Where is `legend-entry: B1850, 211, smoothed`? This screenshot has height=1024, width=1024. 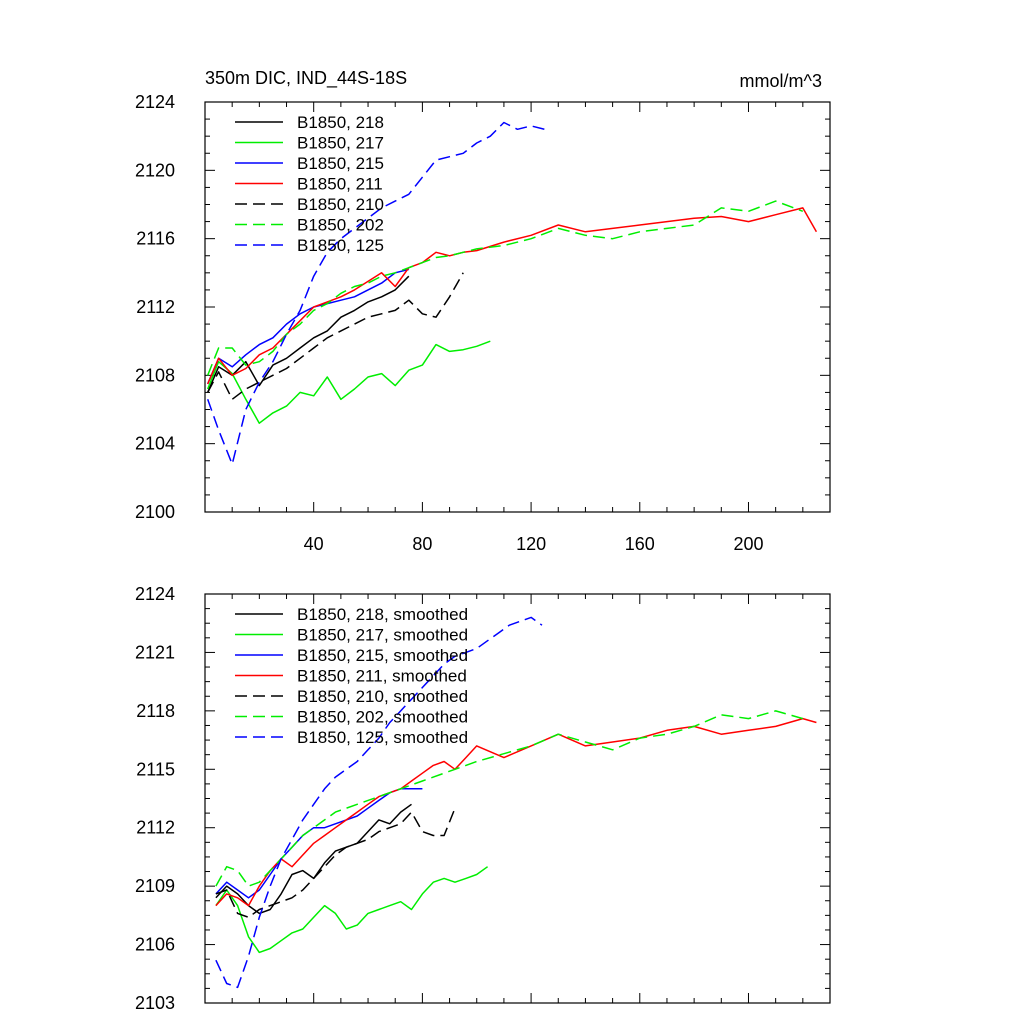 legend-entry: B1850, 211, smoothed is located at coordinates (382, 676).